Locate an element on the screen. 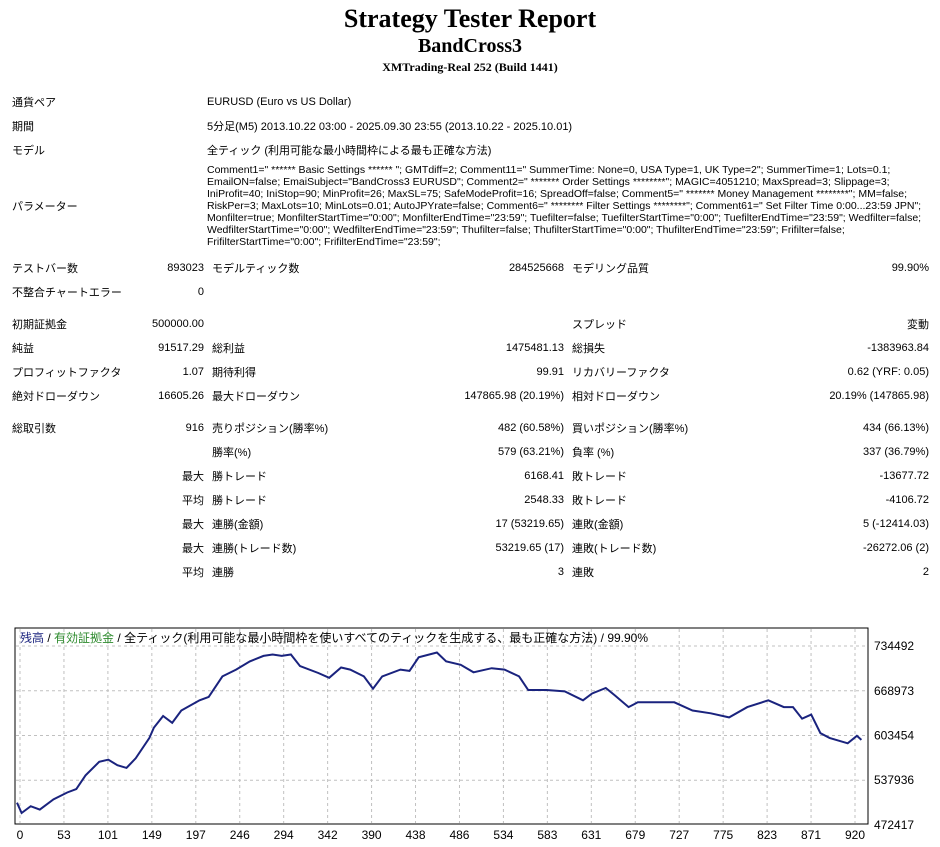 The width and height of the screenshot is (940, 847). legend-quality: 99.90% is located at coordinates (627, 638).